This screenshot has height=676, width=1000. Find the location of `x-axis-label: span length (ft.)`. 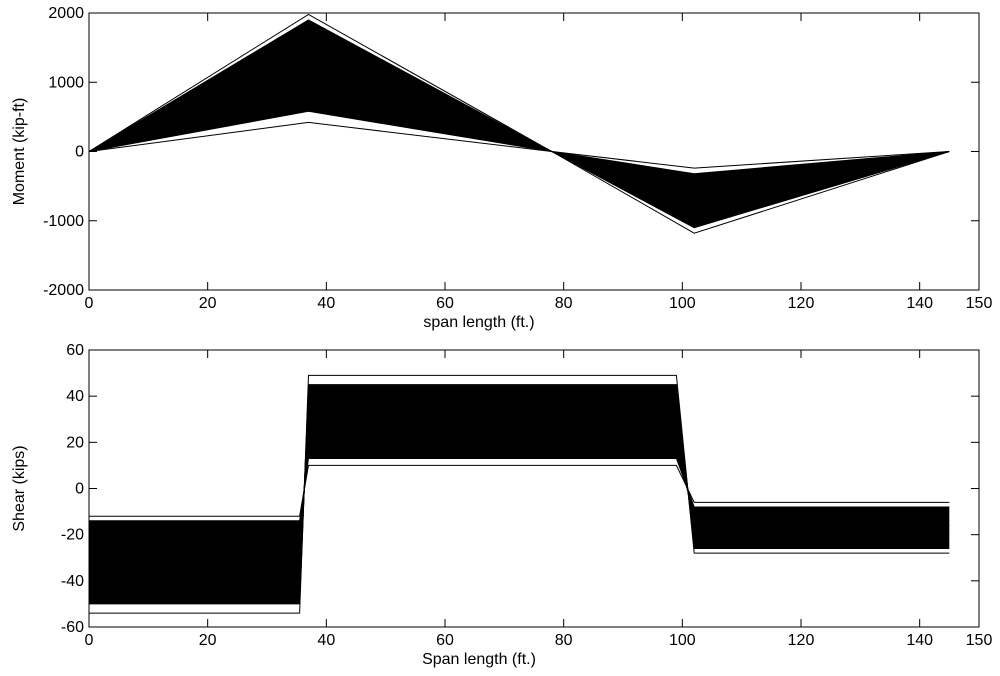

x-axis-label: span length (ft.) is located at coordinates (478, 322).